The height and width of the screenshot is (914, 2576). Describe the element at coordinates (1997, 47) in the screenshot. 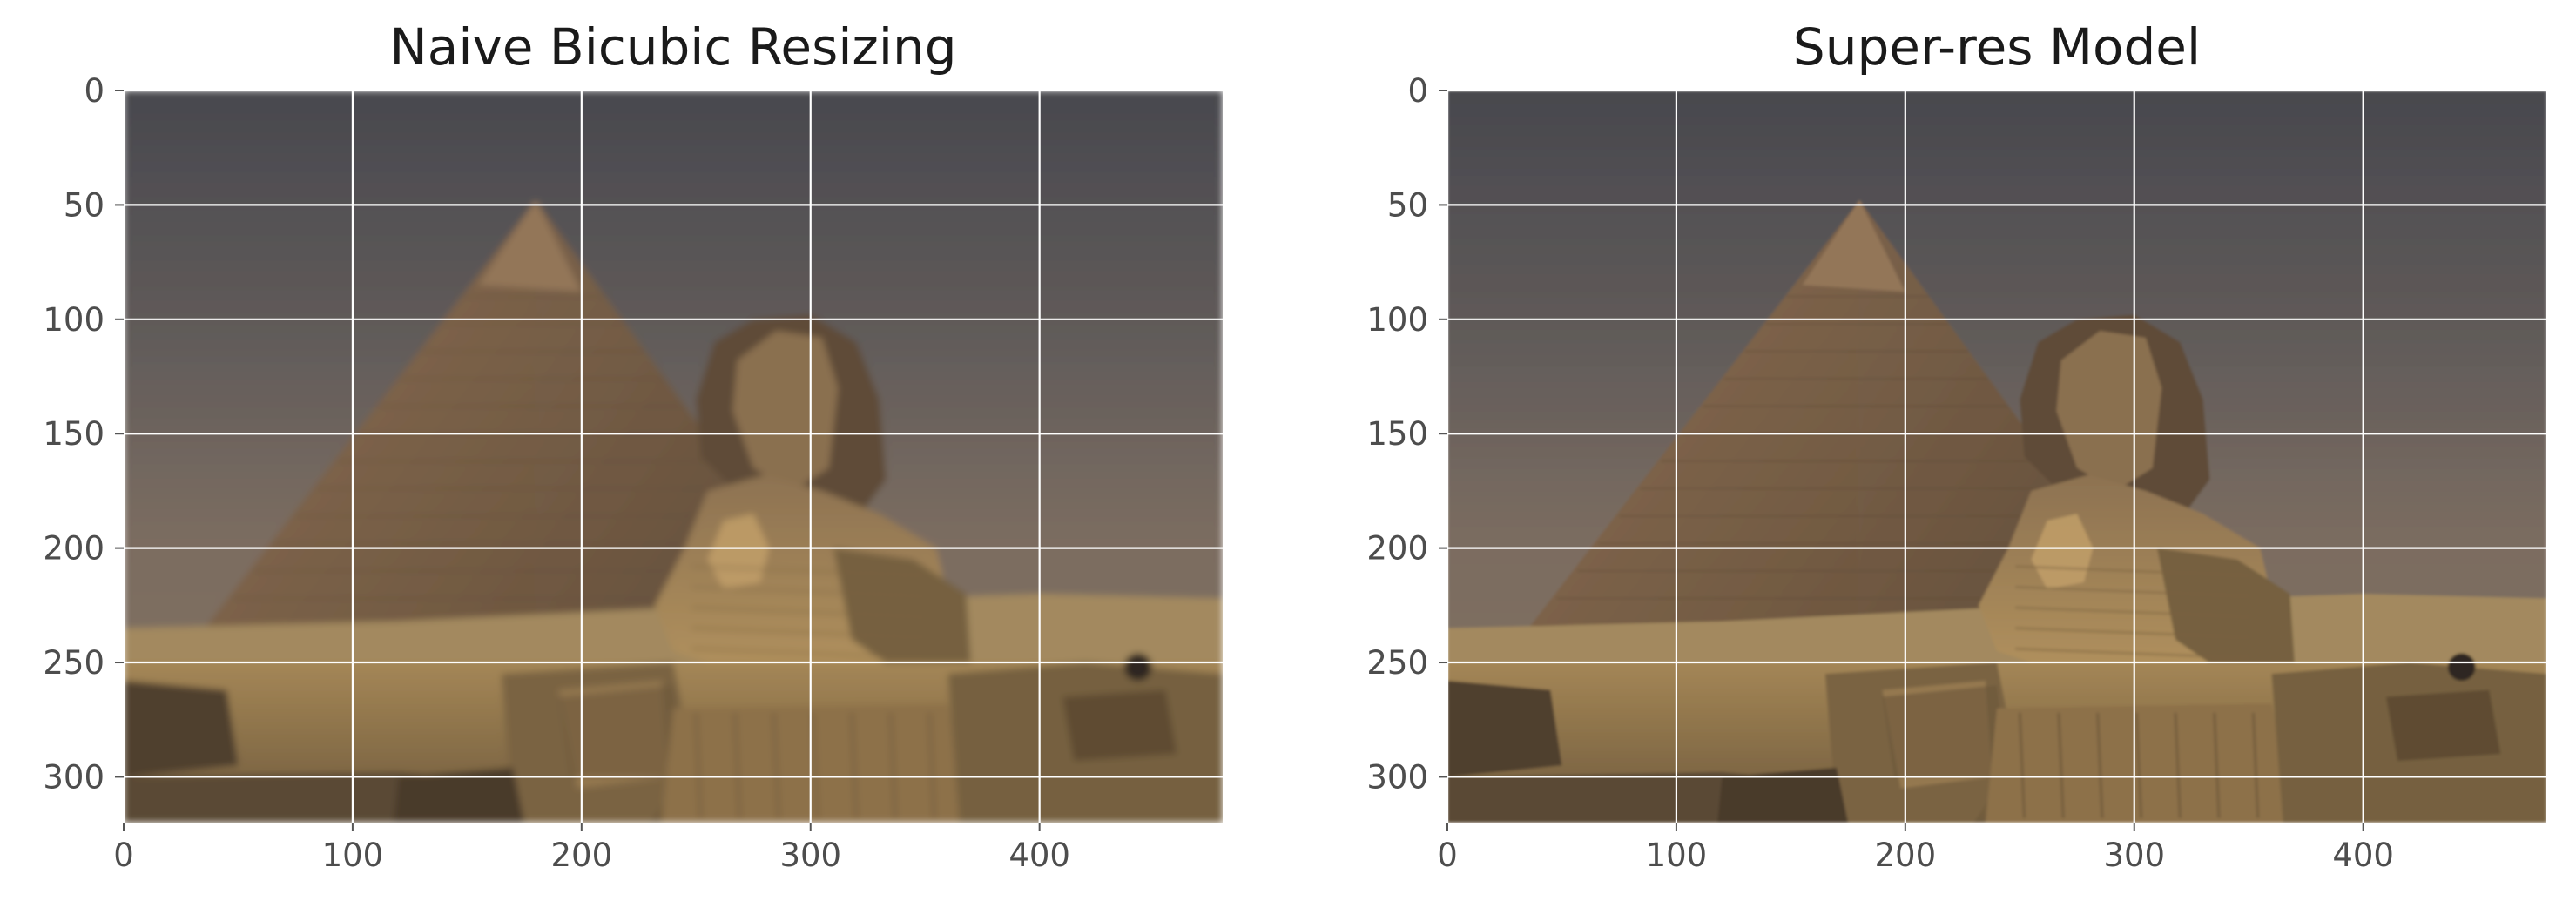

I see `panel-title: Super-res Model` at that location.